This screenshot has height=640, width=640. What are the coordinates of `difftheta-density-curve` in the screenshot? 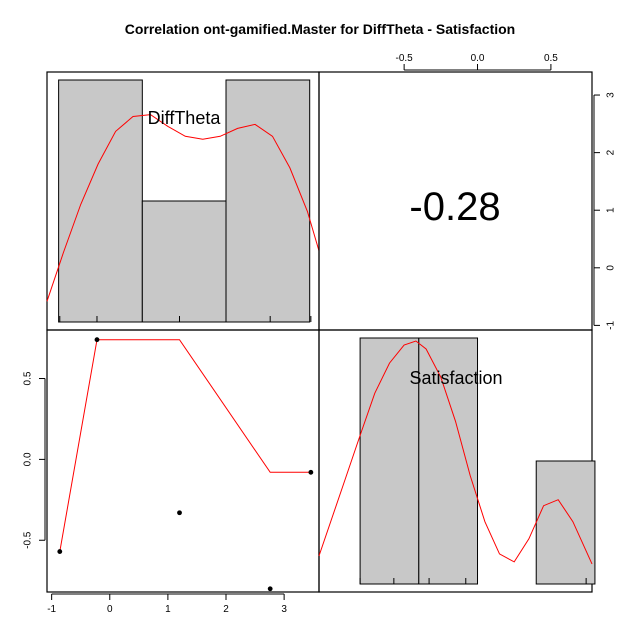 It's located at (183, 208).